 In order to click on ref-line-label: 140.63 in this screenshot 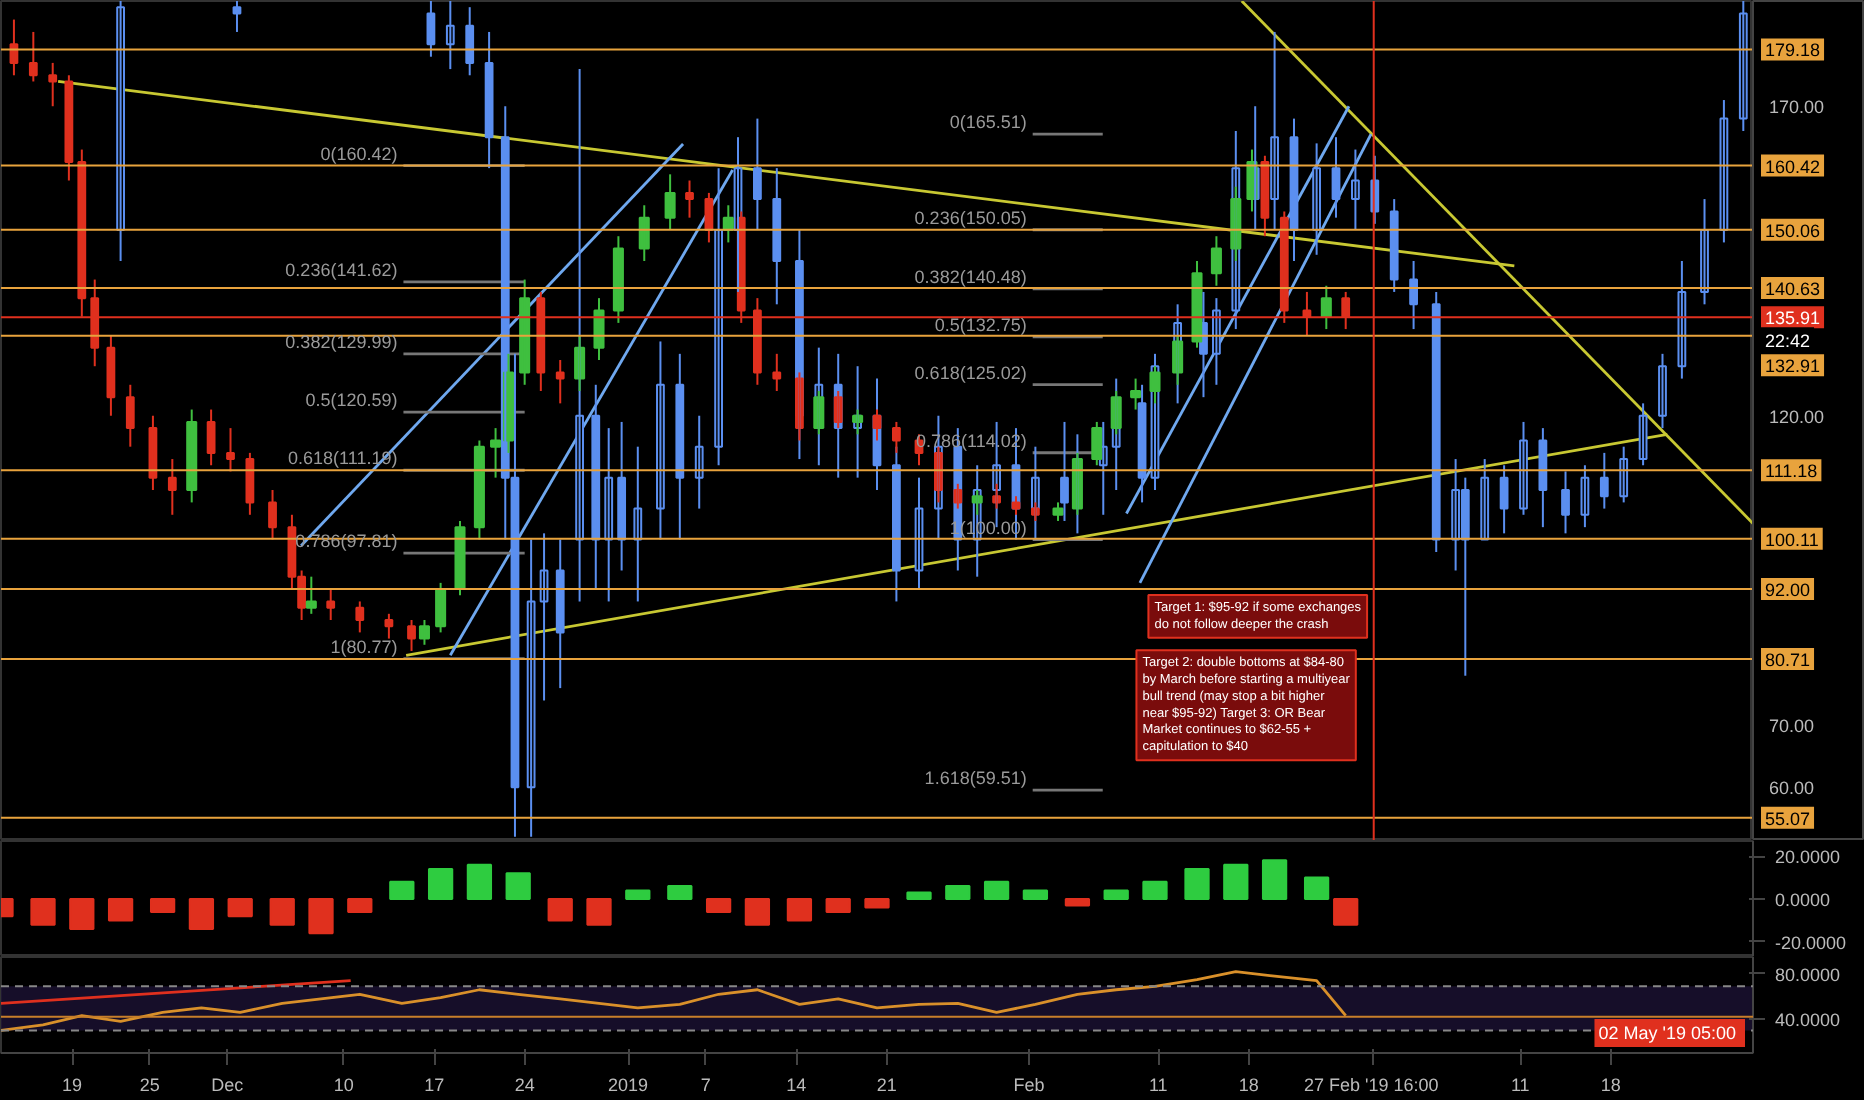, I will do `click(1793, 289)`.